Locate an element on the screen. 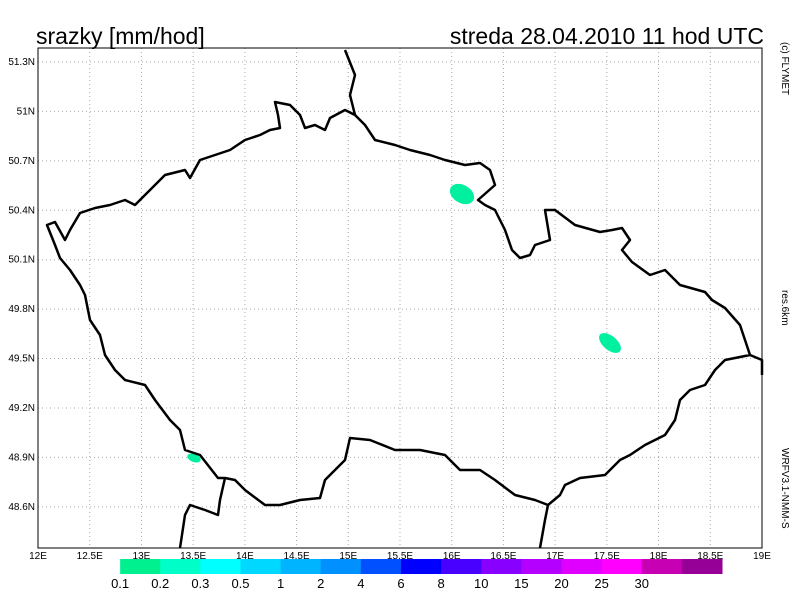 Image resolution: width=800 pixels, height=605 pixels. x-tick-label: 13E is located at coordinates (142, 556).